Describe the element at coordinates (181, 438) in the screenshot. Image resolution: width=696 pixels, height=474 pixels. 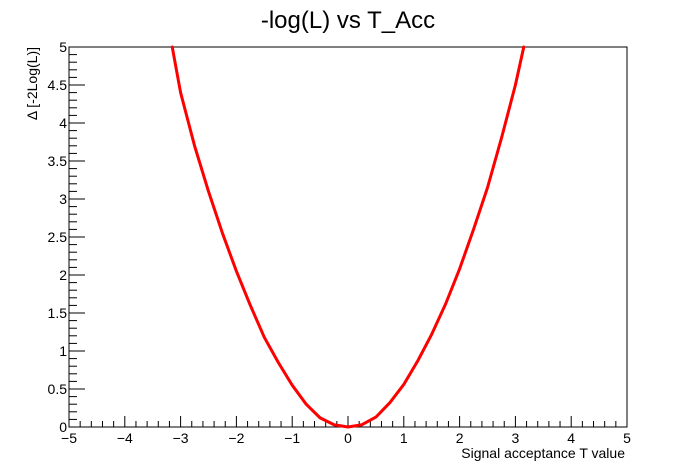
I see `x-tick-label: −3` at that location.